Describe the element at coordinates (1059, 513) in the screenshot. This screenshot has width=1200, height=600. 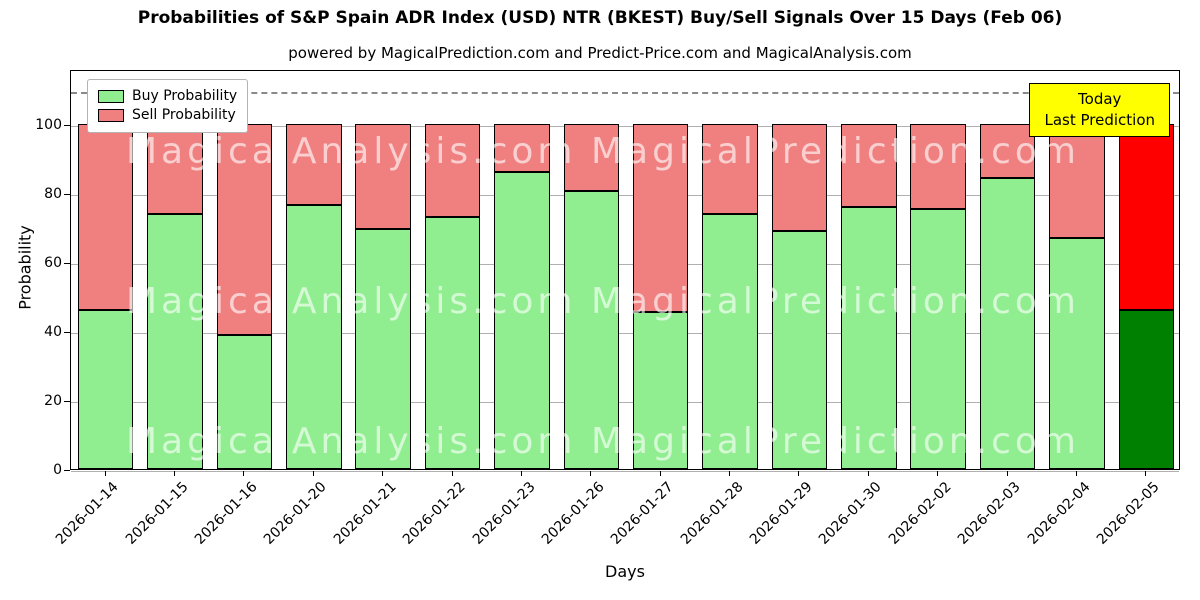
I see `x-tick-label: 2026-02-04` at that location.